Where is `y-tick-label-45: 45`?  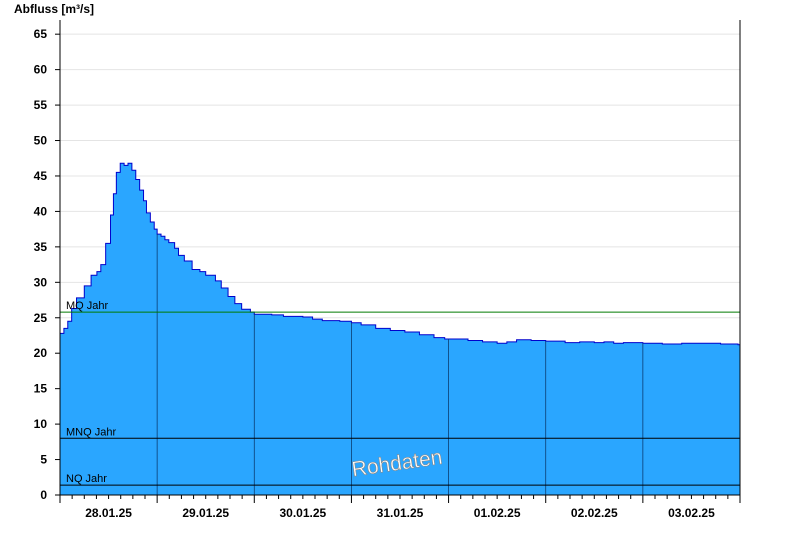 y-tick-label-45: 45 is located at coordinates (41, 176).